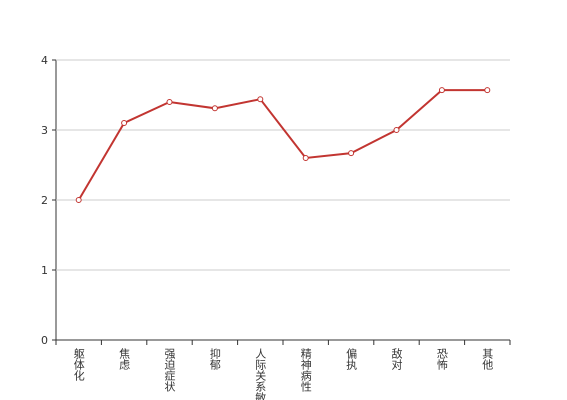  Describe the element at coordinates (44, 130) in the screenshot. I see `y-tick-label: 3` at that location.